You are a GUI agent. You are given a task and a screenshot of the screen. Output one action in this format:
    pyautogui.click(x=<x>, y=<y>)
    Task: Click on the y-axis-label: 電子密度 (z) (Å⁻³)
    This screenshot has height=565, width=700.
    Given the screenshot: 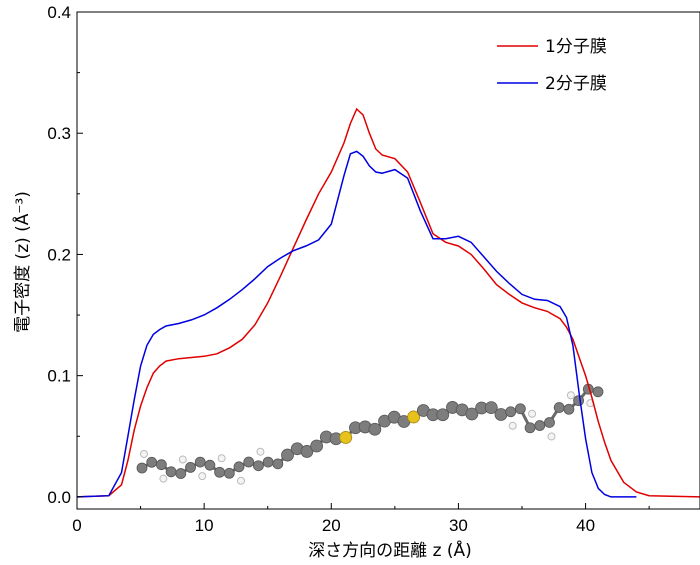 What is the action you would take?
    pyautogui.click(x=22, y=262)
    